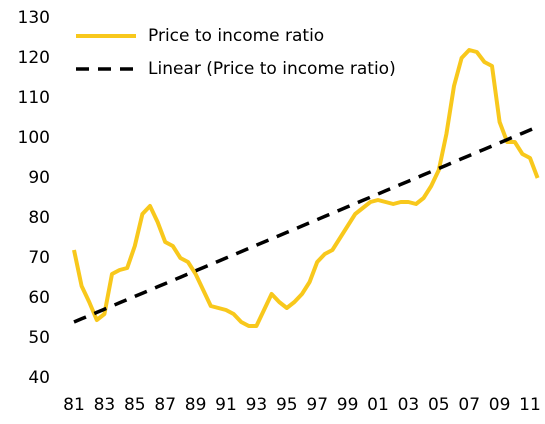 Image resolution: width=545 pixels, height=424 pixels. What do you see at coordinates (39, 218) in the screenshot?
I see `y-tick-label: 80` at bounding box center [39, 218].